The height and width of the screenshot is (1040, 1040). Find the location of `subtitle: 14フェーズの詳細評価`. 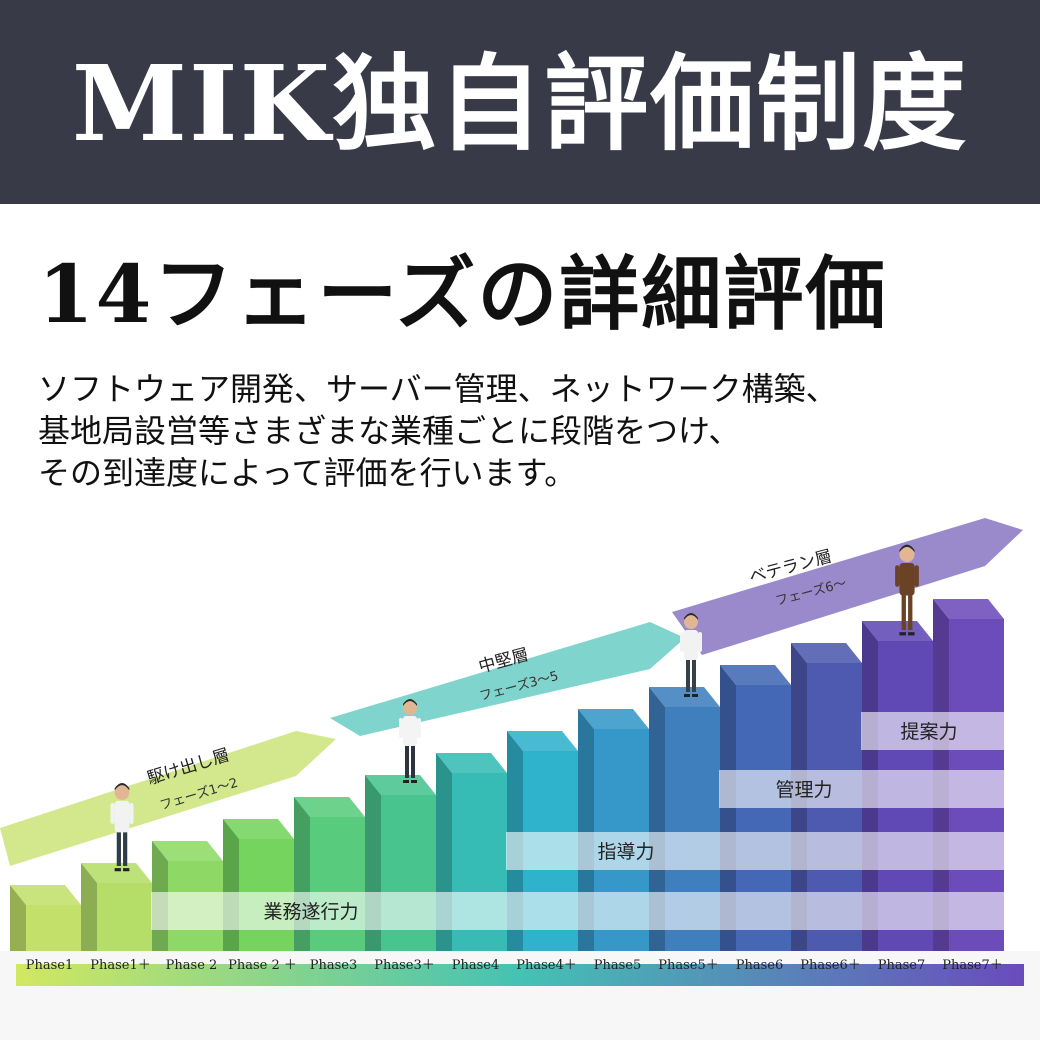

subtitle: 14フェーズの詳細評価 is located at coordinates (463, 294).